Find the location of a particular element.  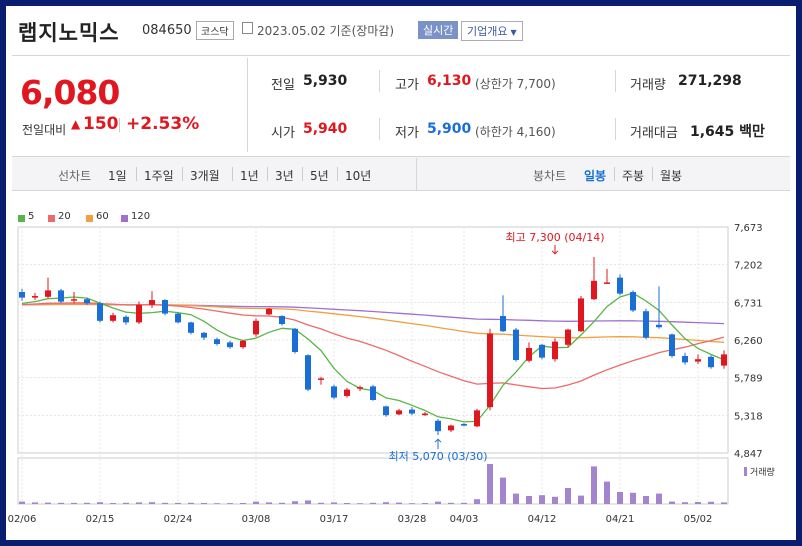

period-1y: 1년 is located at coordinates (249, 176).